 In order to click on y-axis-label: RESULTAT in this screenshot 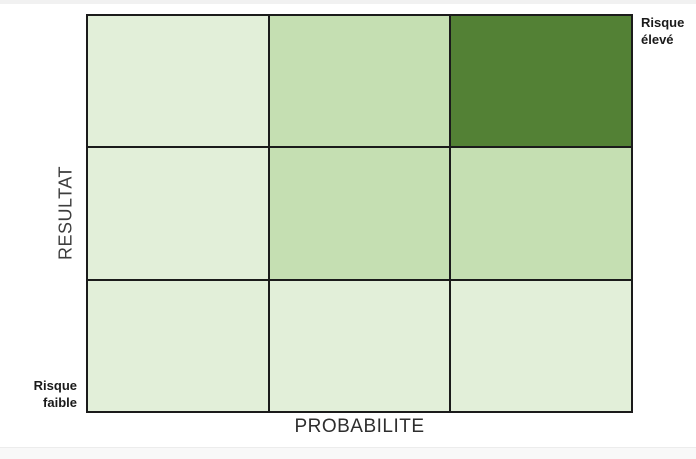, I will do `click(65, 213)`.